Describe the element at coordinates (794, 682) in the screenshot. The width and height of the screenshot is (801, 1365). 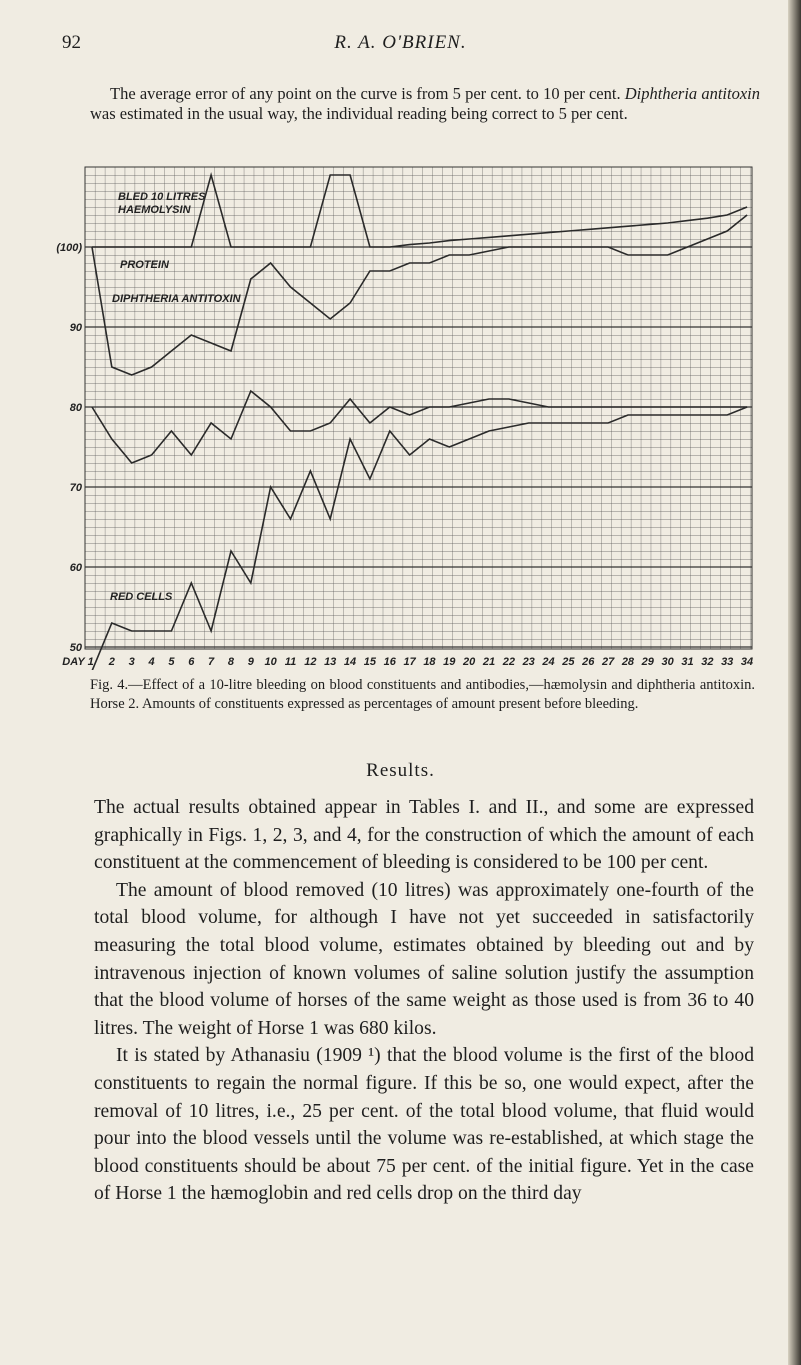
I see `binding-shadow` at that location.